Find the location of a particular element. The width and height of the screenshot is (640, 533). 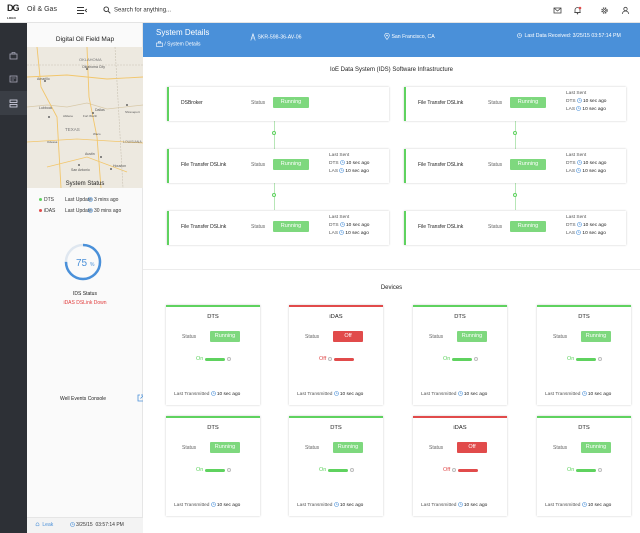

left-footer: Leak 3/25/15 03:57:14 PM is located at coordinates (85, 525).